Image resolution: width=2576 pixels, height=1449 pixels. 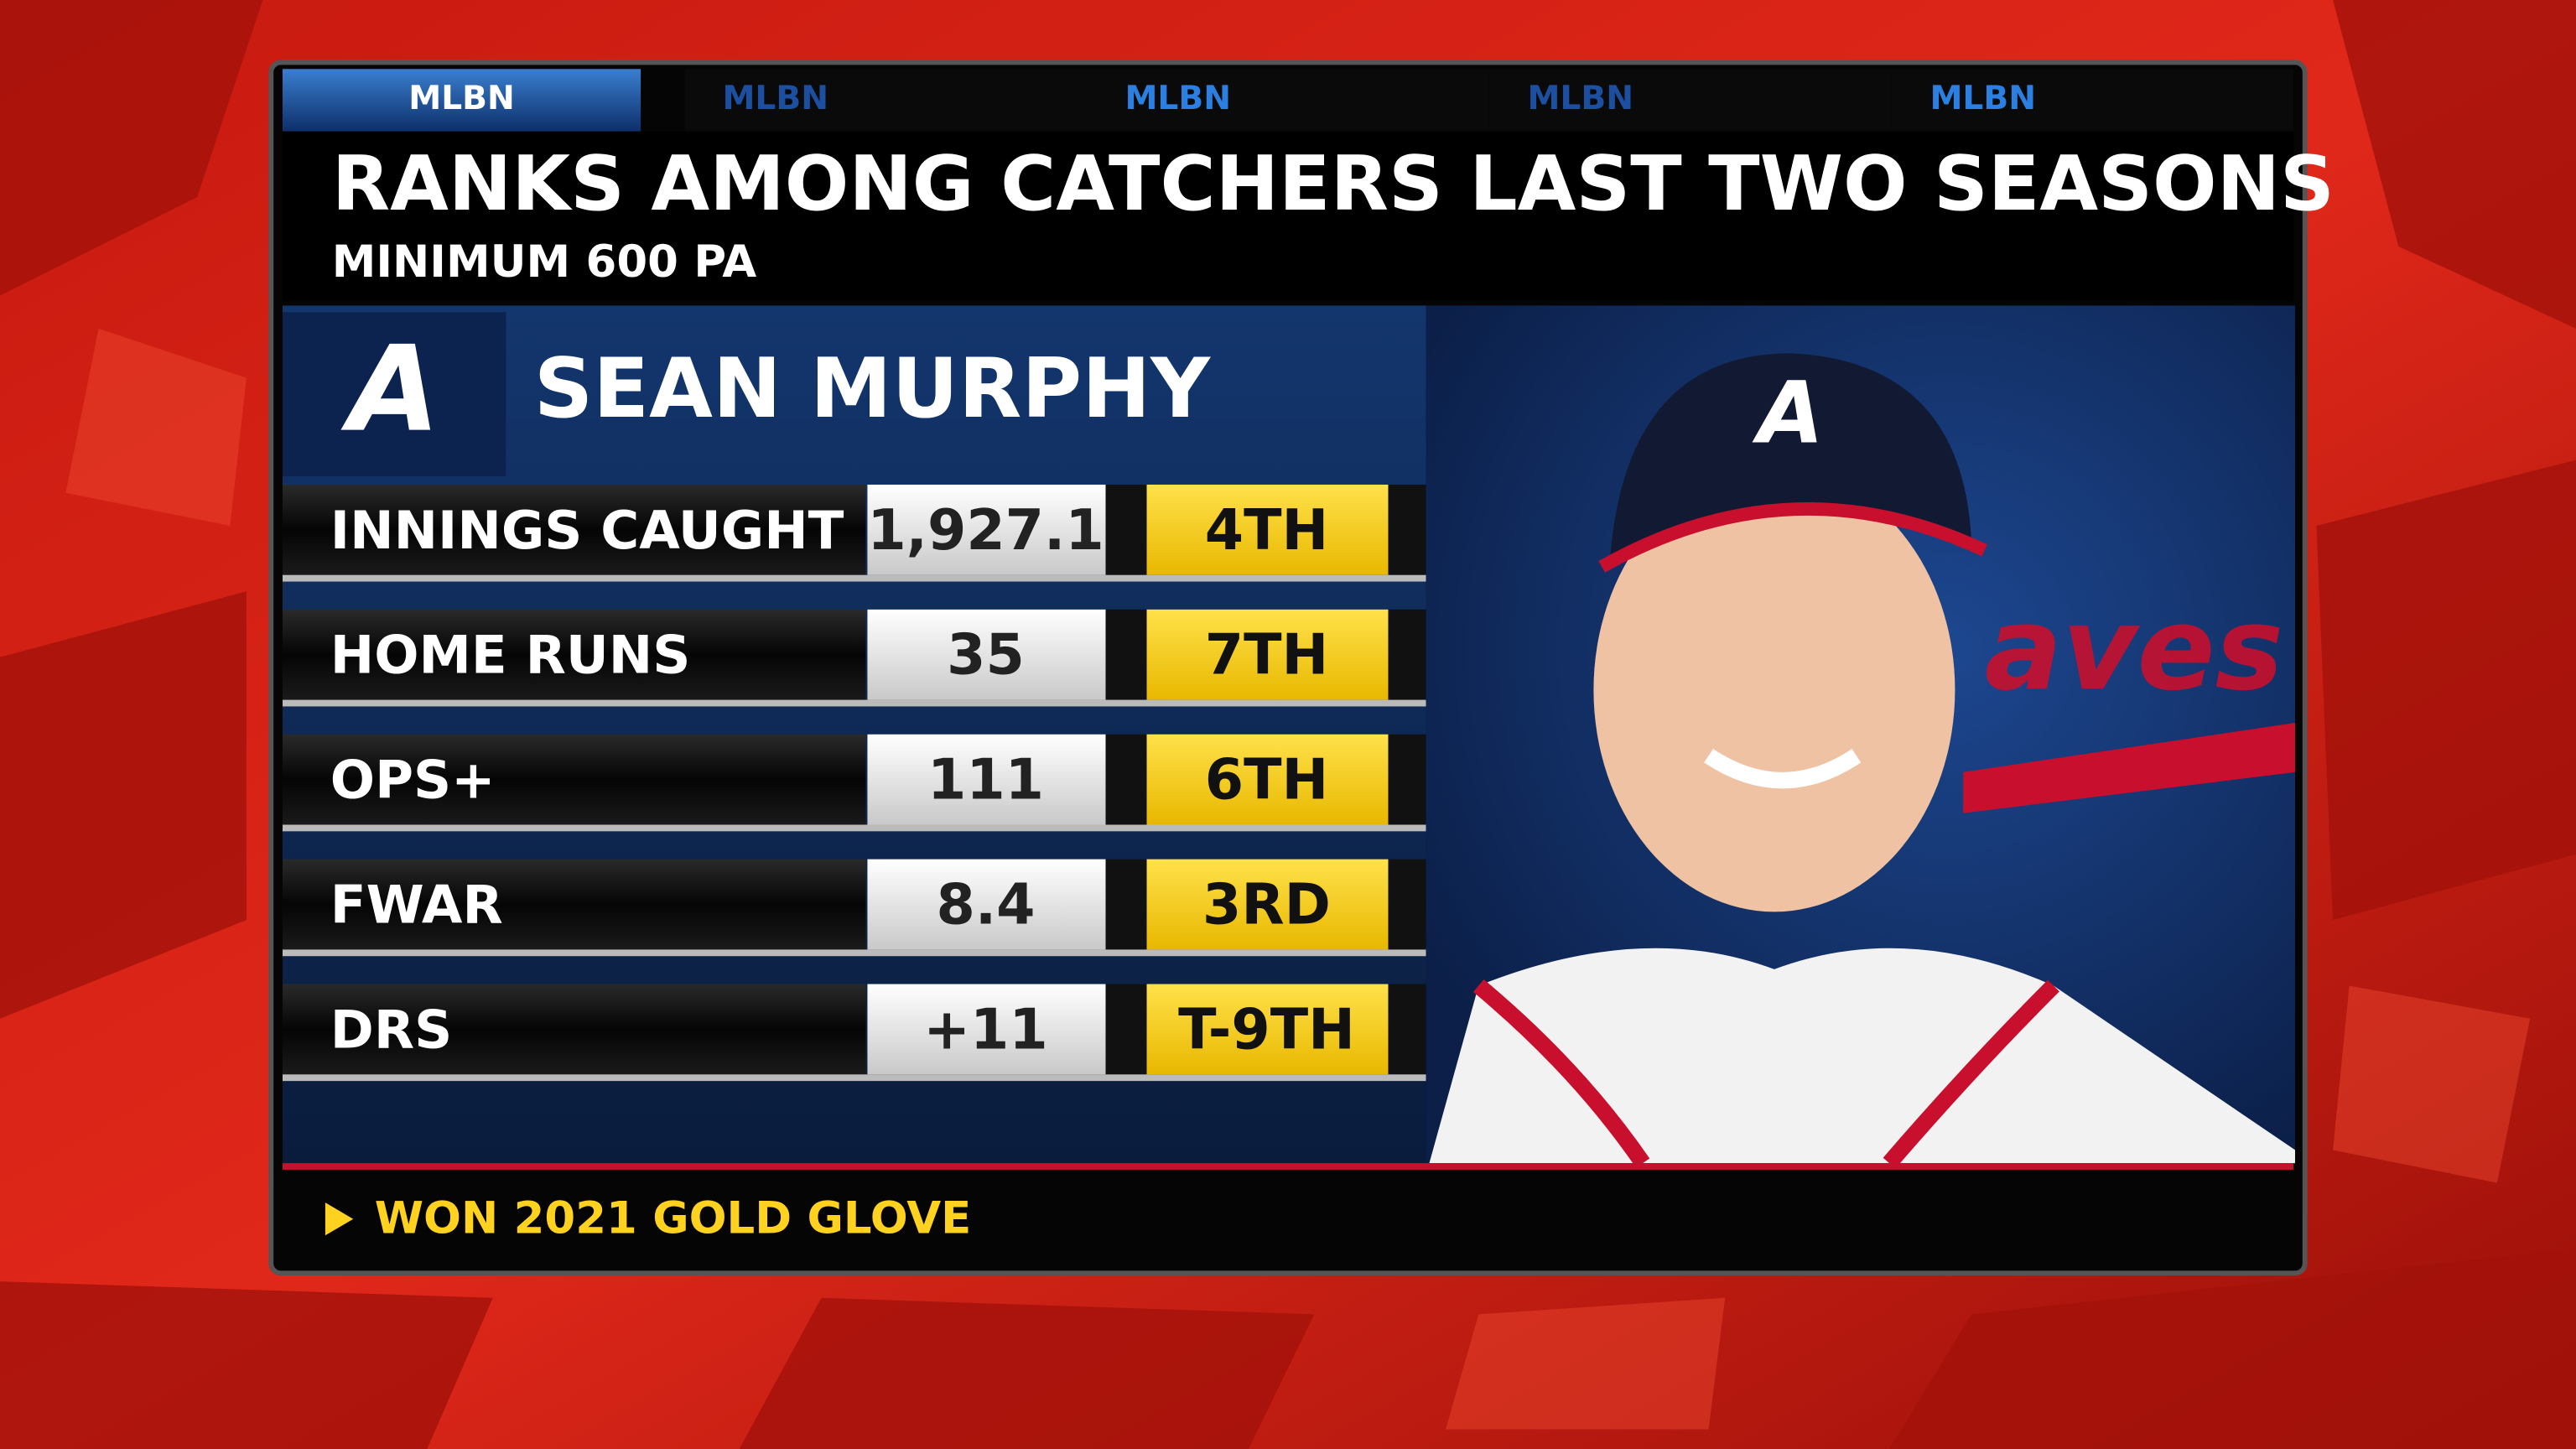 I want to click on stat-label: DRS, so click(x=391, y=1029).